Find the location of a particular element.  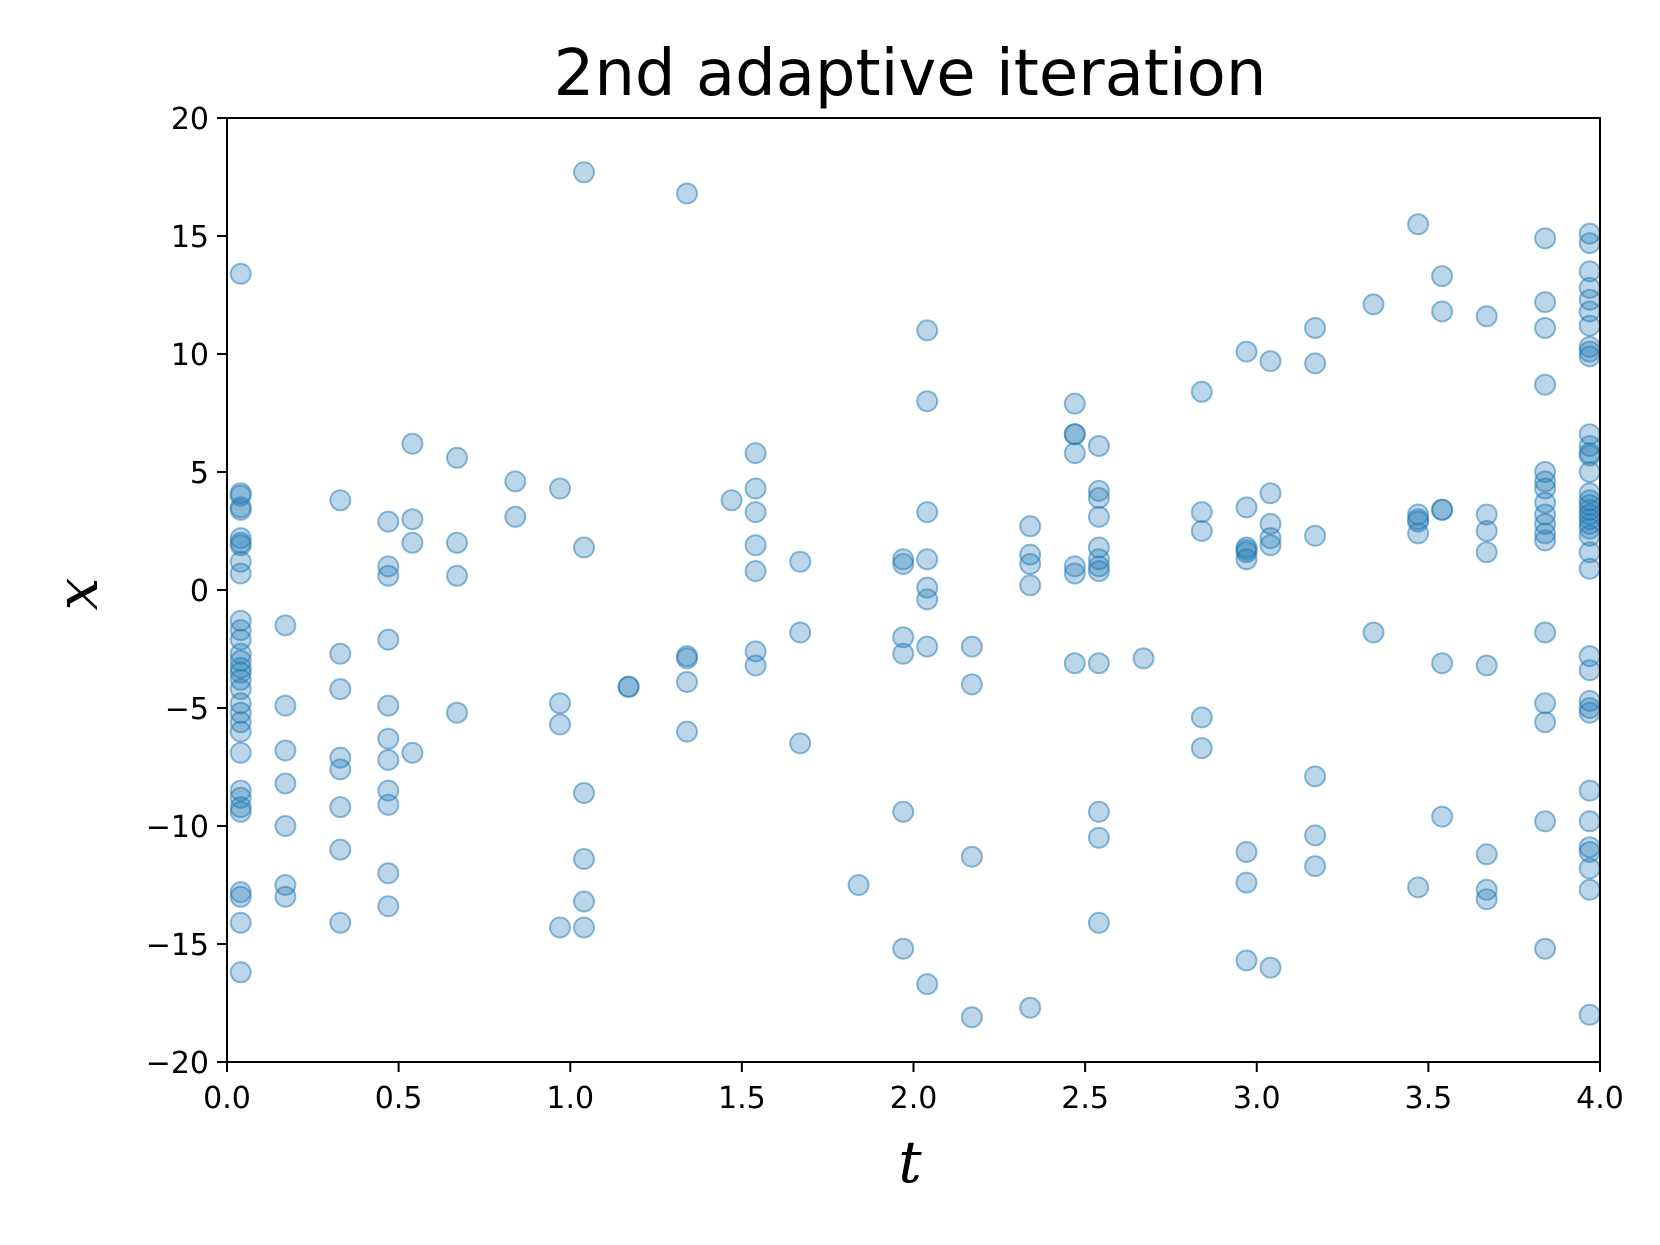

y-tick-label: −5 is located at coordinates (187, 709).